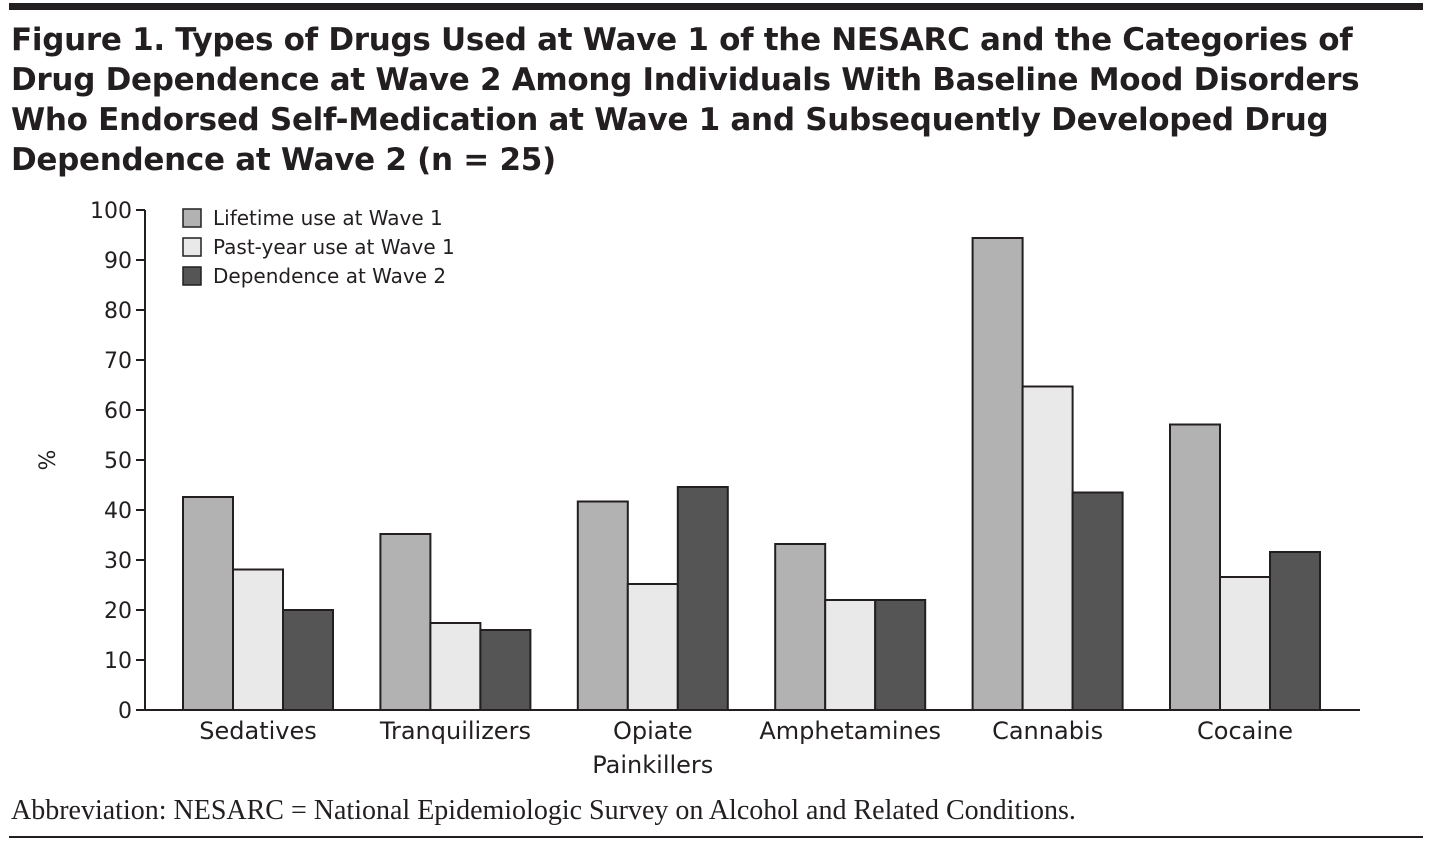  I want to click on y-tick-label: 50, so click(118, 461).